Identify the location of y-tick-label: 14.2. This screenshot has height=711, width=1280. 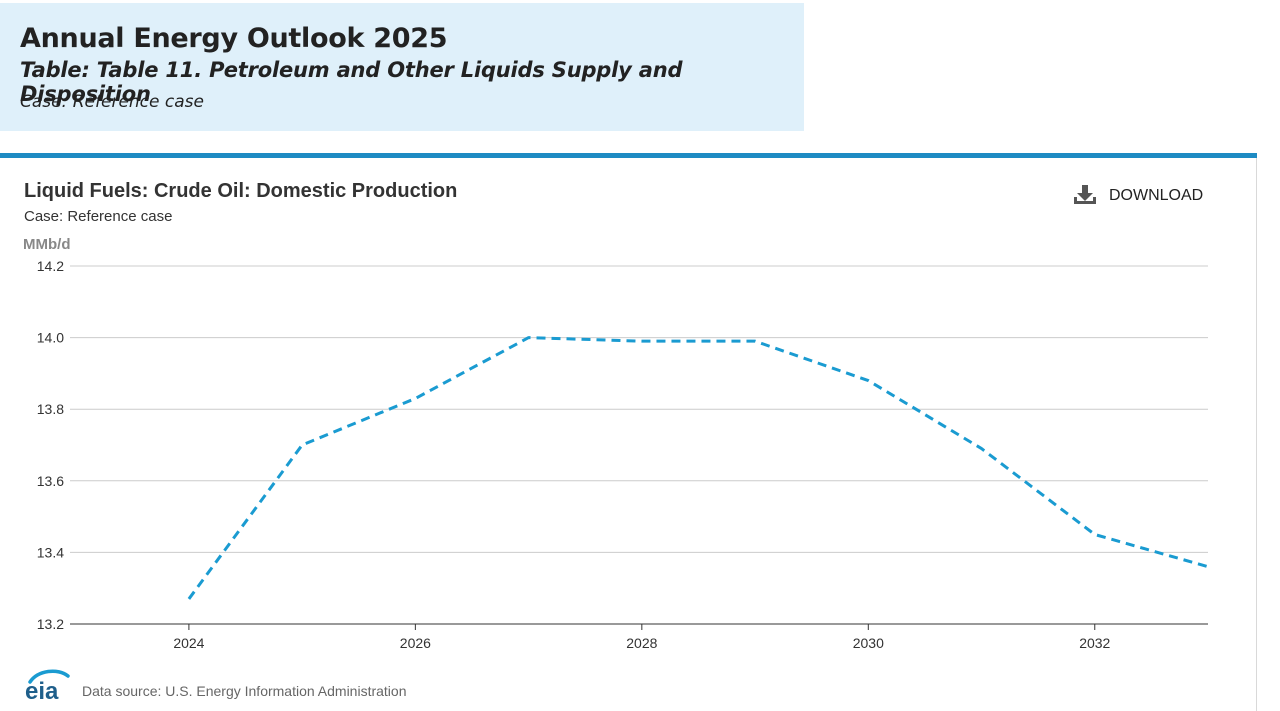
(50, 266).